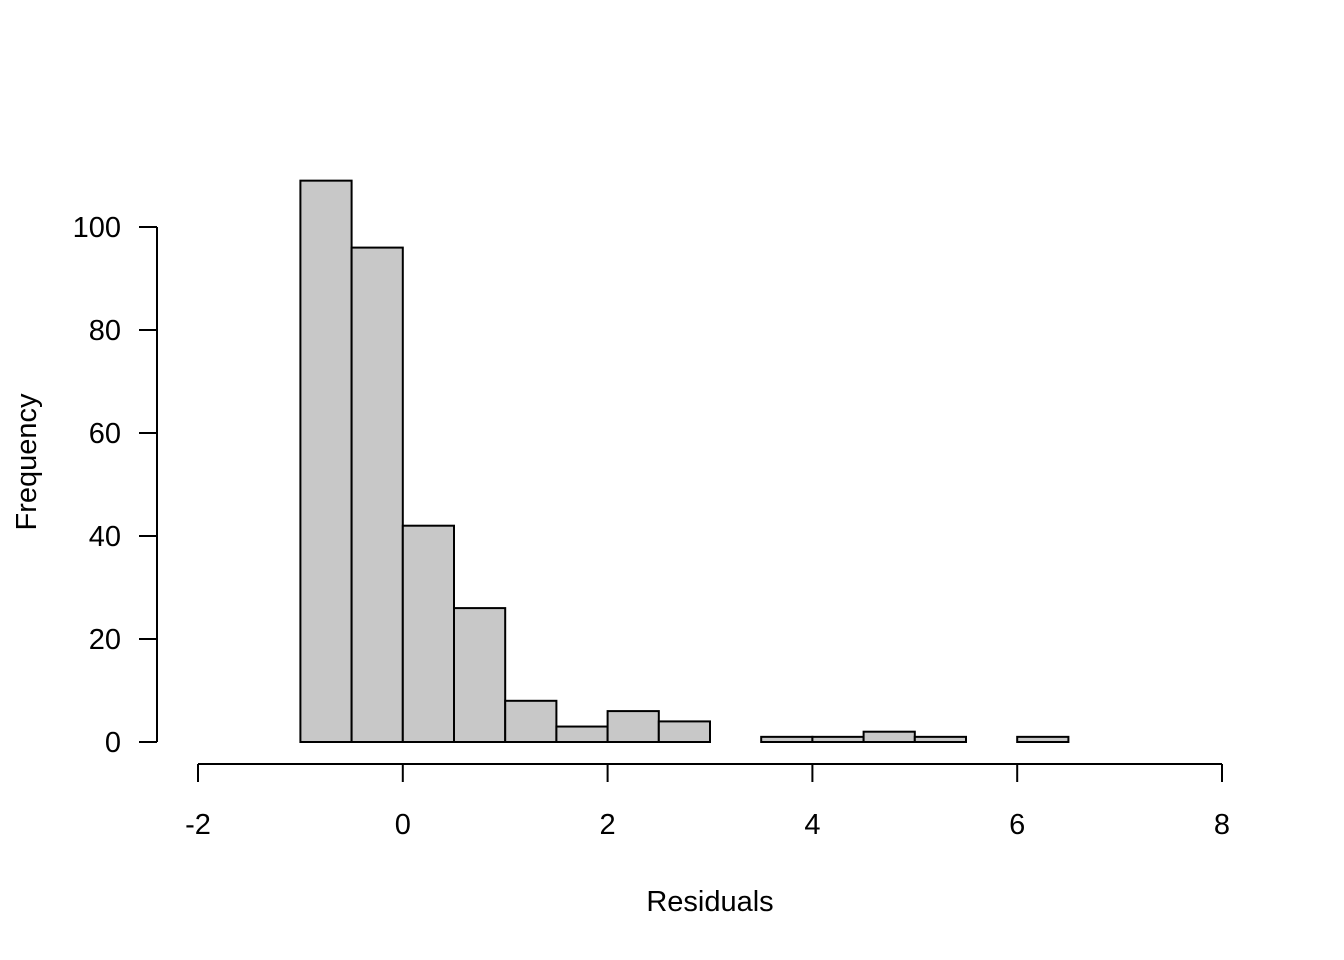  I want to click on y-axis: 0 20 40 60 80 100, so click(115, 485).